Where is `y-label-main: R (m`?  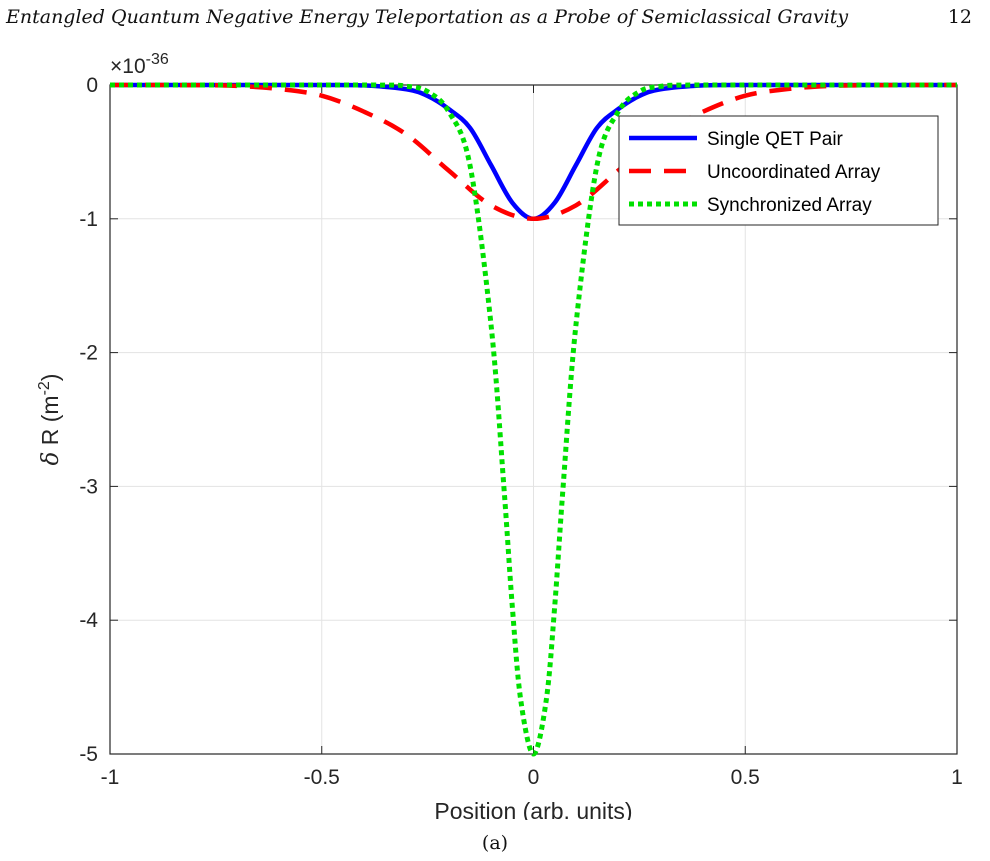
y-label-main: R (m is located at coordinates (50, 423).